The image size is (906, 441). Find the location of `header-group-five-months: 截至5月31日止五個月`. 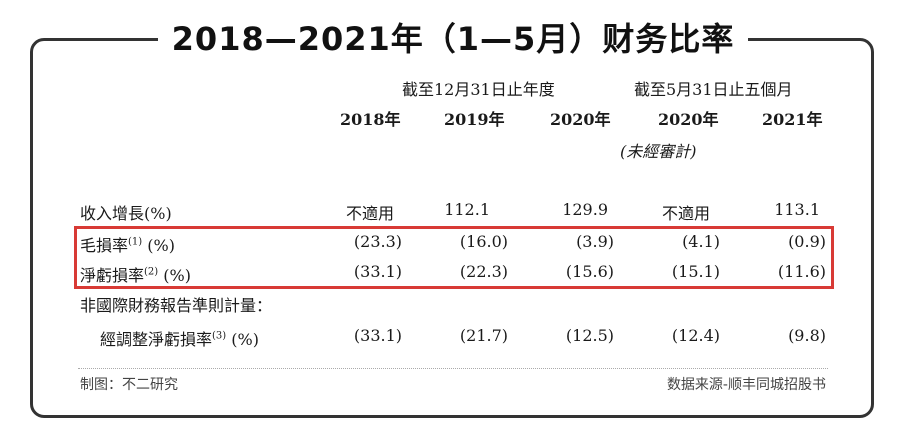

header-group-five-months: 截至5月31日止五個月 is located at coordinates (713, 89).